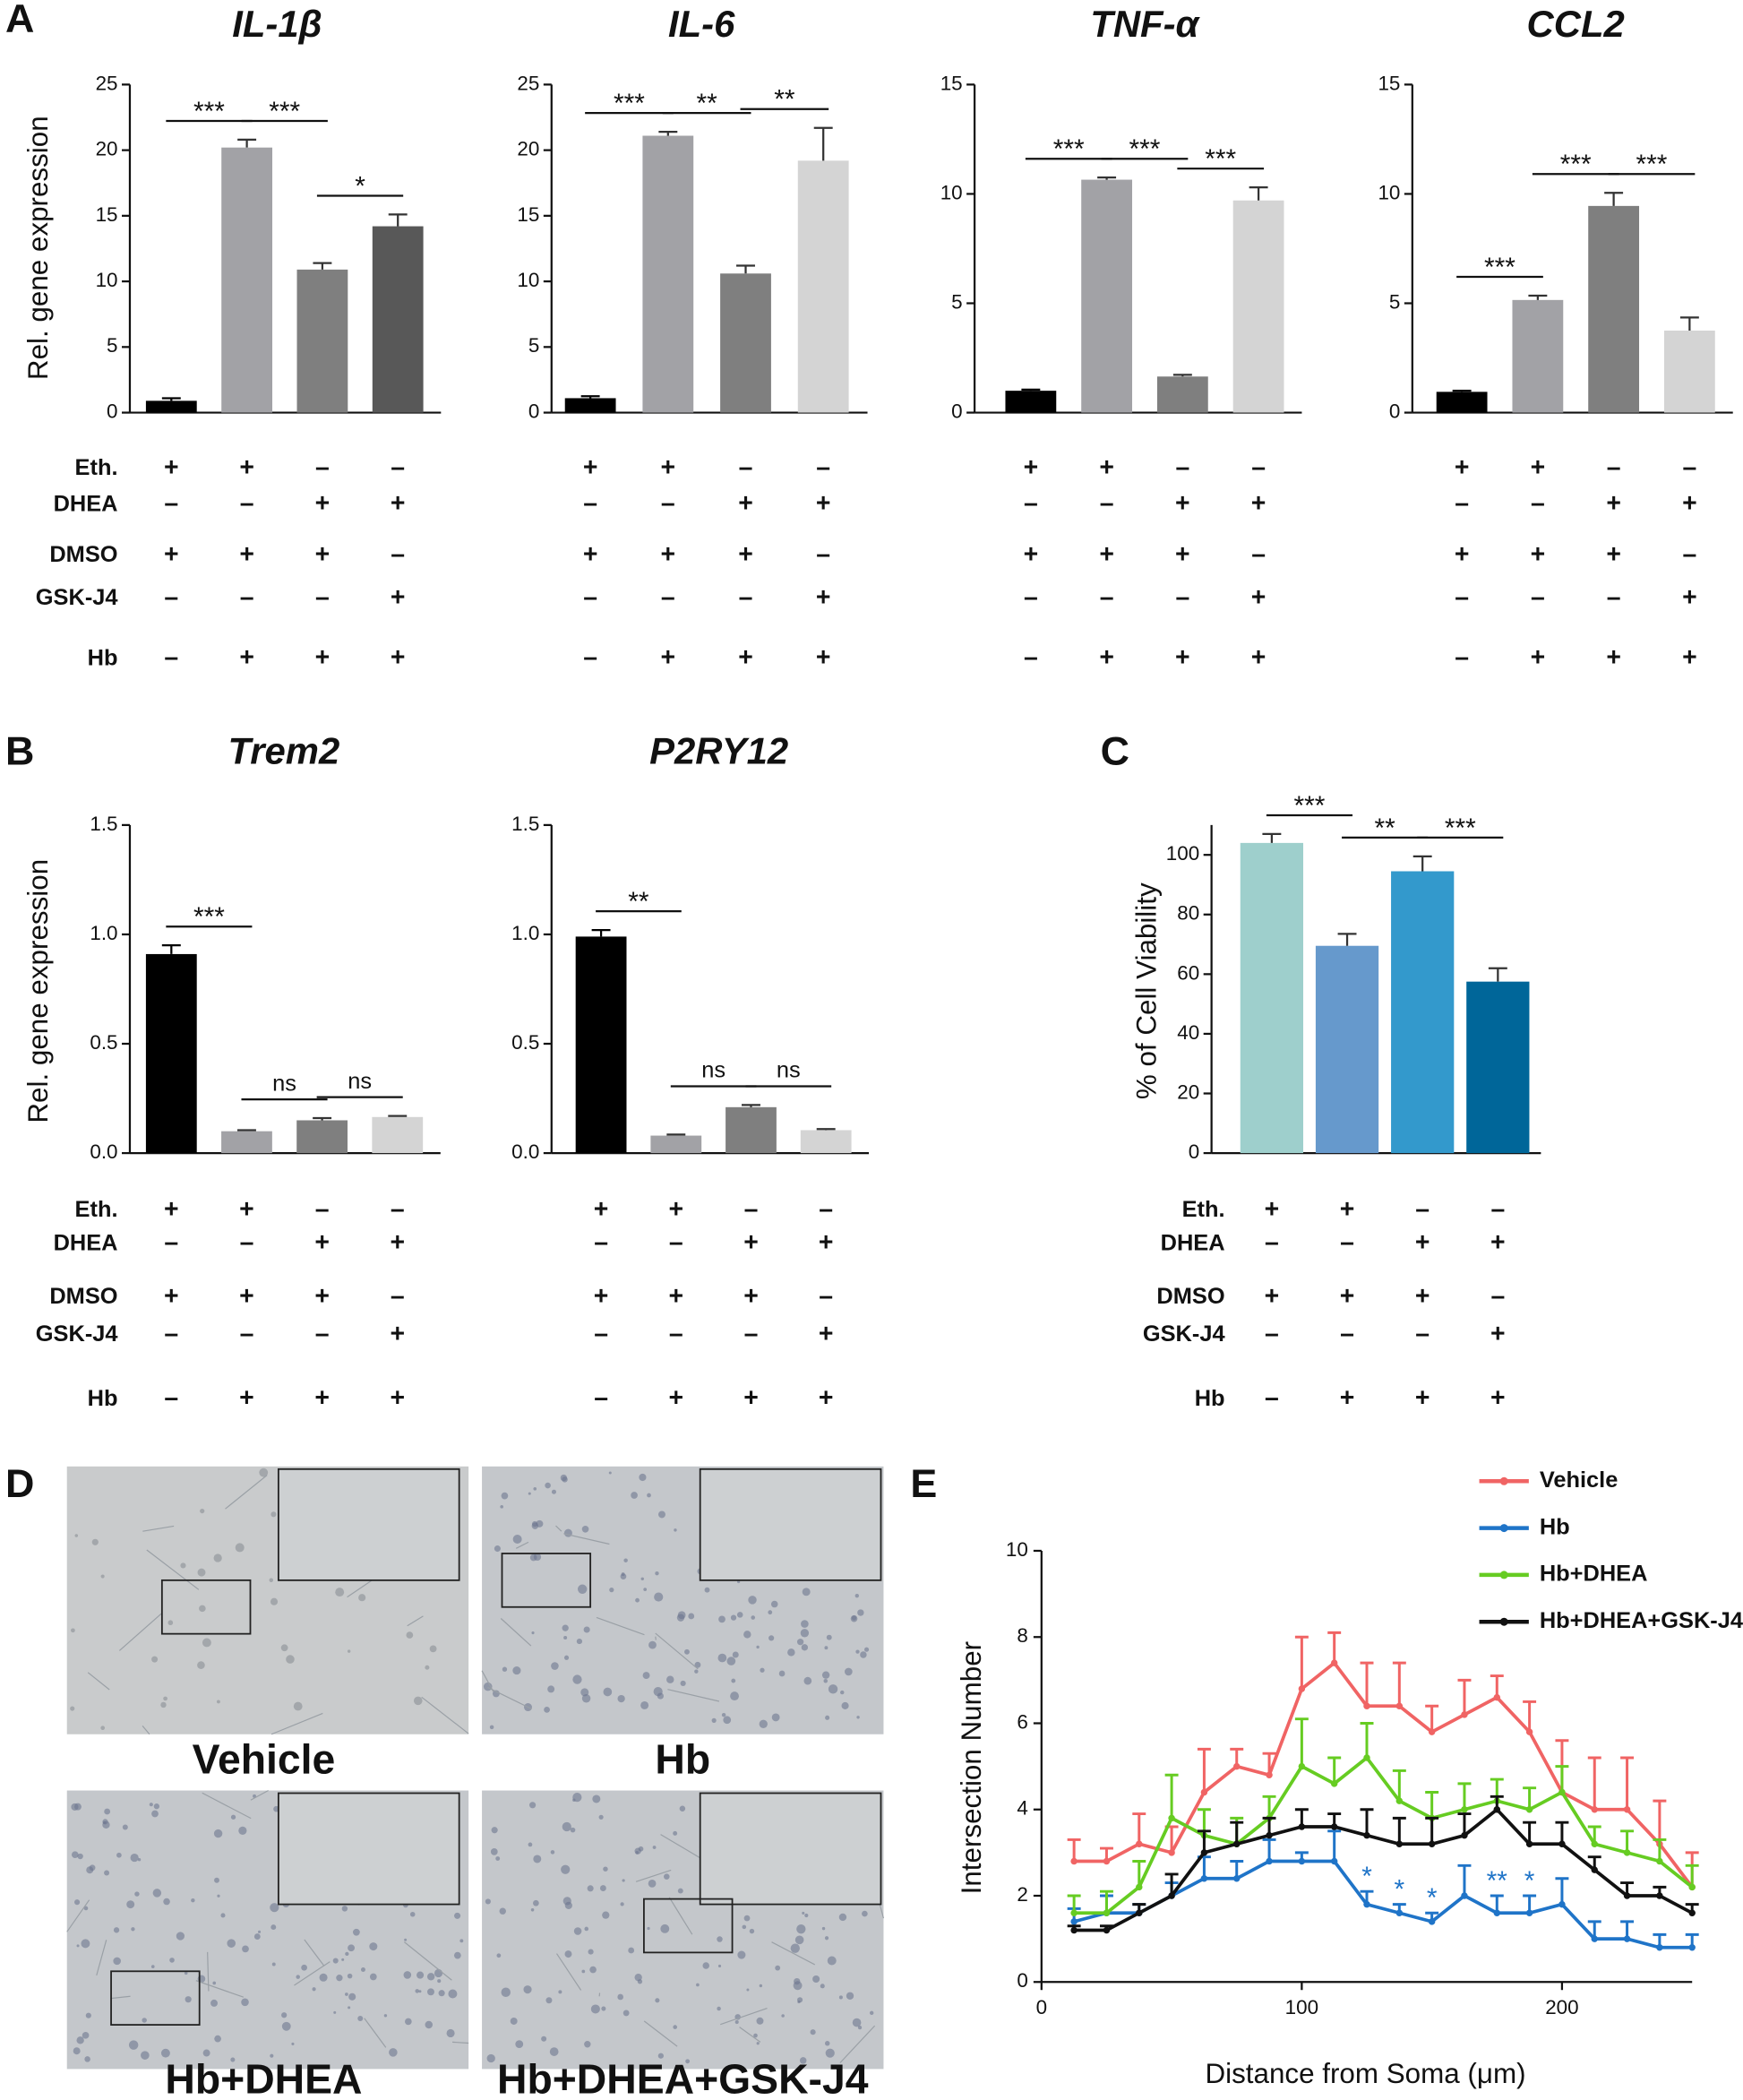  Describe the element at coordinates (107, 149) in the screenshot. I see `y-tick-label: 20` at that location.